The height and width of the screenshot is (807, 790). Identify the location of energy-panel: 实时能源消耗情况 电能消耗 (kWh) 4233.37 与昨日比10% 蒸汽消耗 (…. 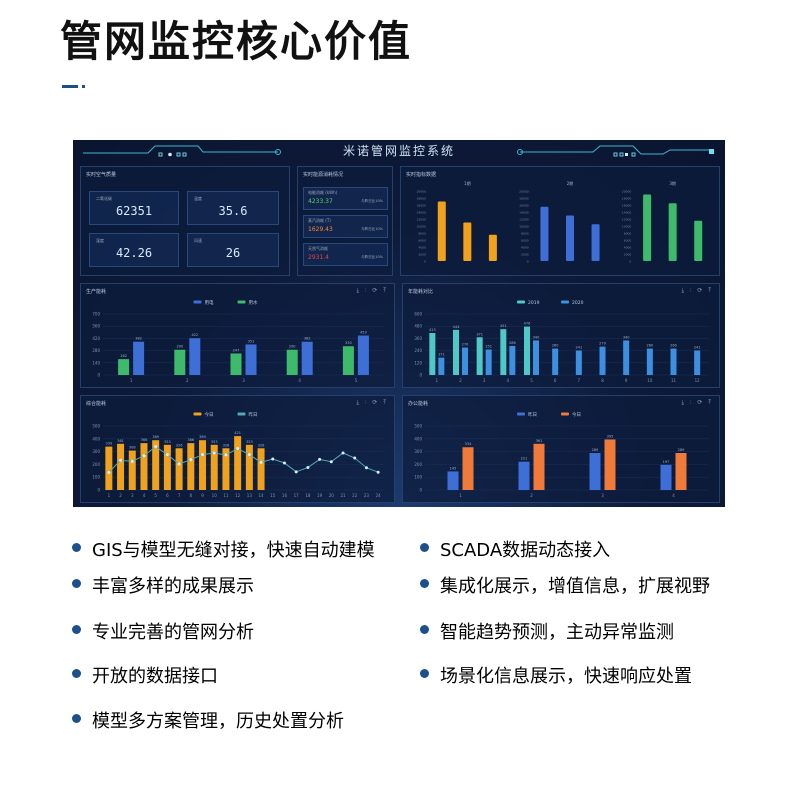
(345, 221).